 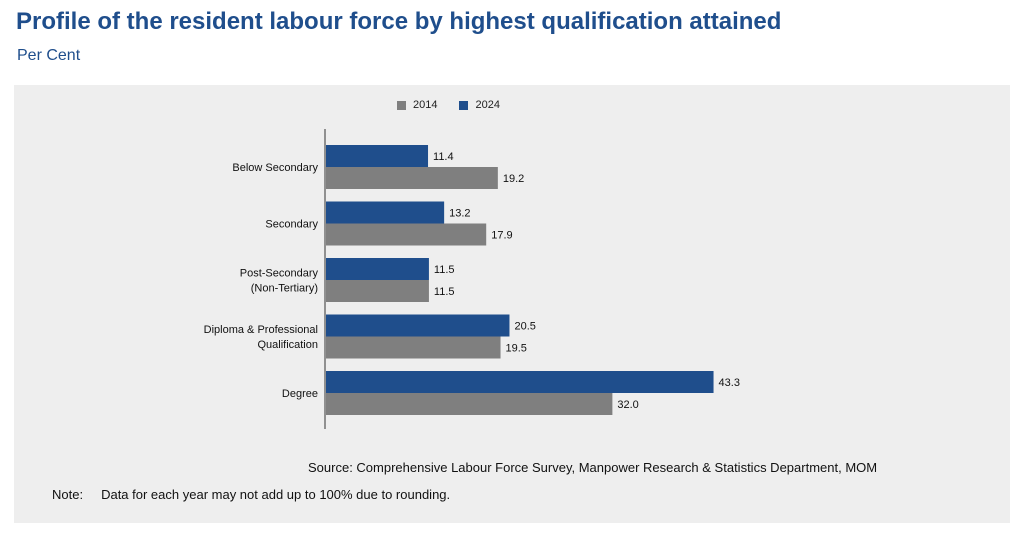 I want to click on category-label: Qualification, so click(x=287, y=345).